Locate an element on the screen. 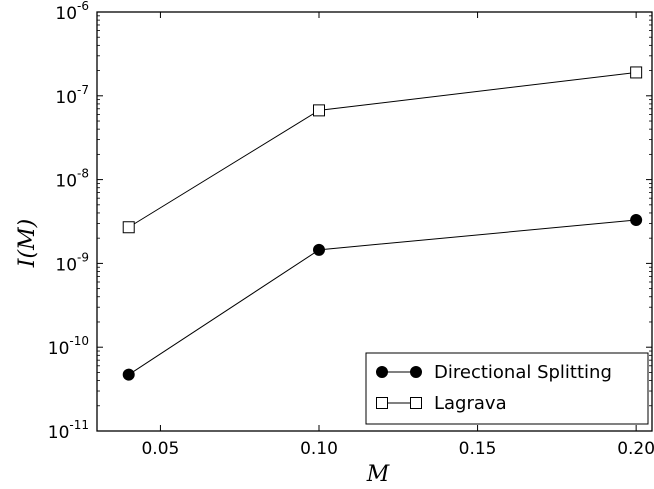  y-tick-exponent: -9 is located at coordinates (83, 257).